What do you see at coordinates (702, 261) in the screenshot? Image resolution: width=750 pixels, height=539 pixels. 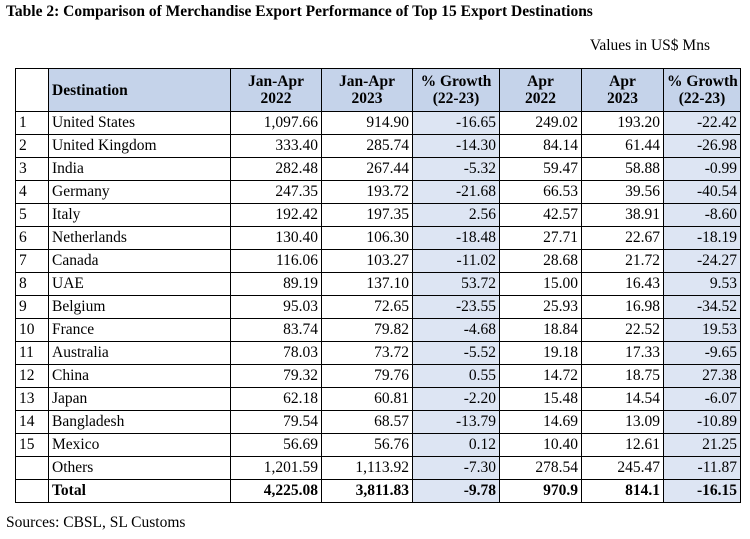 I see `growth-apr-cell: -24.27` at bounding box center [702, 261].